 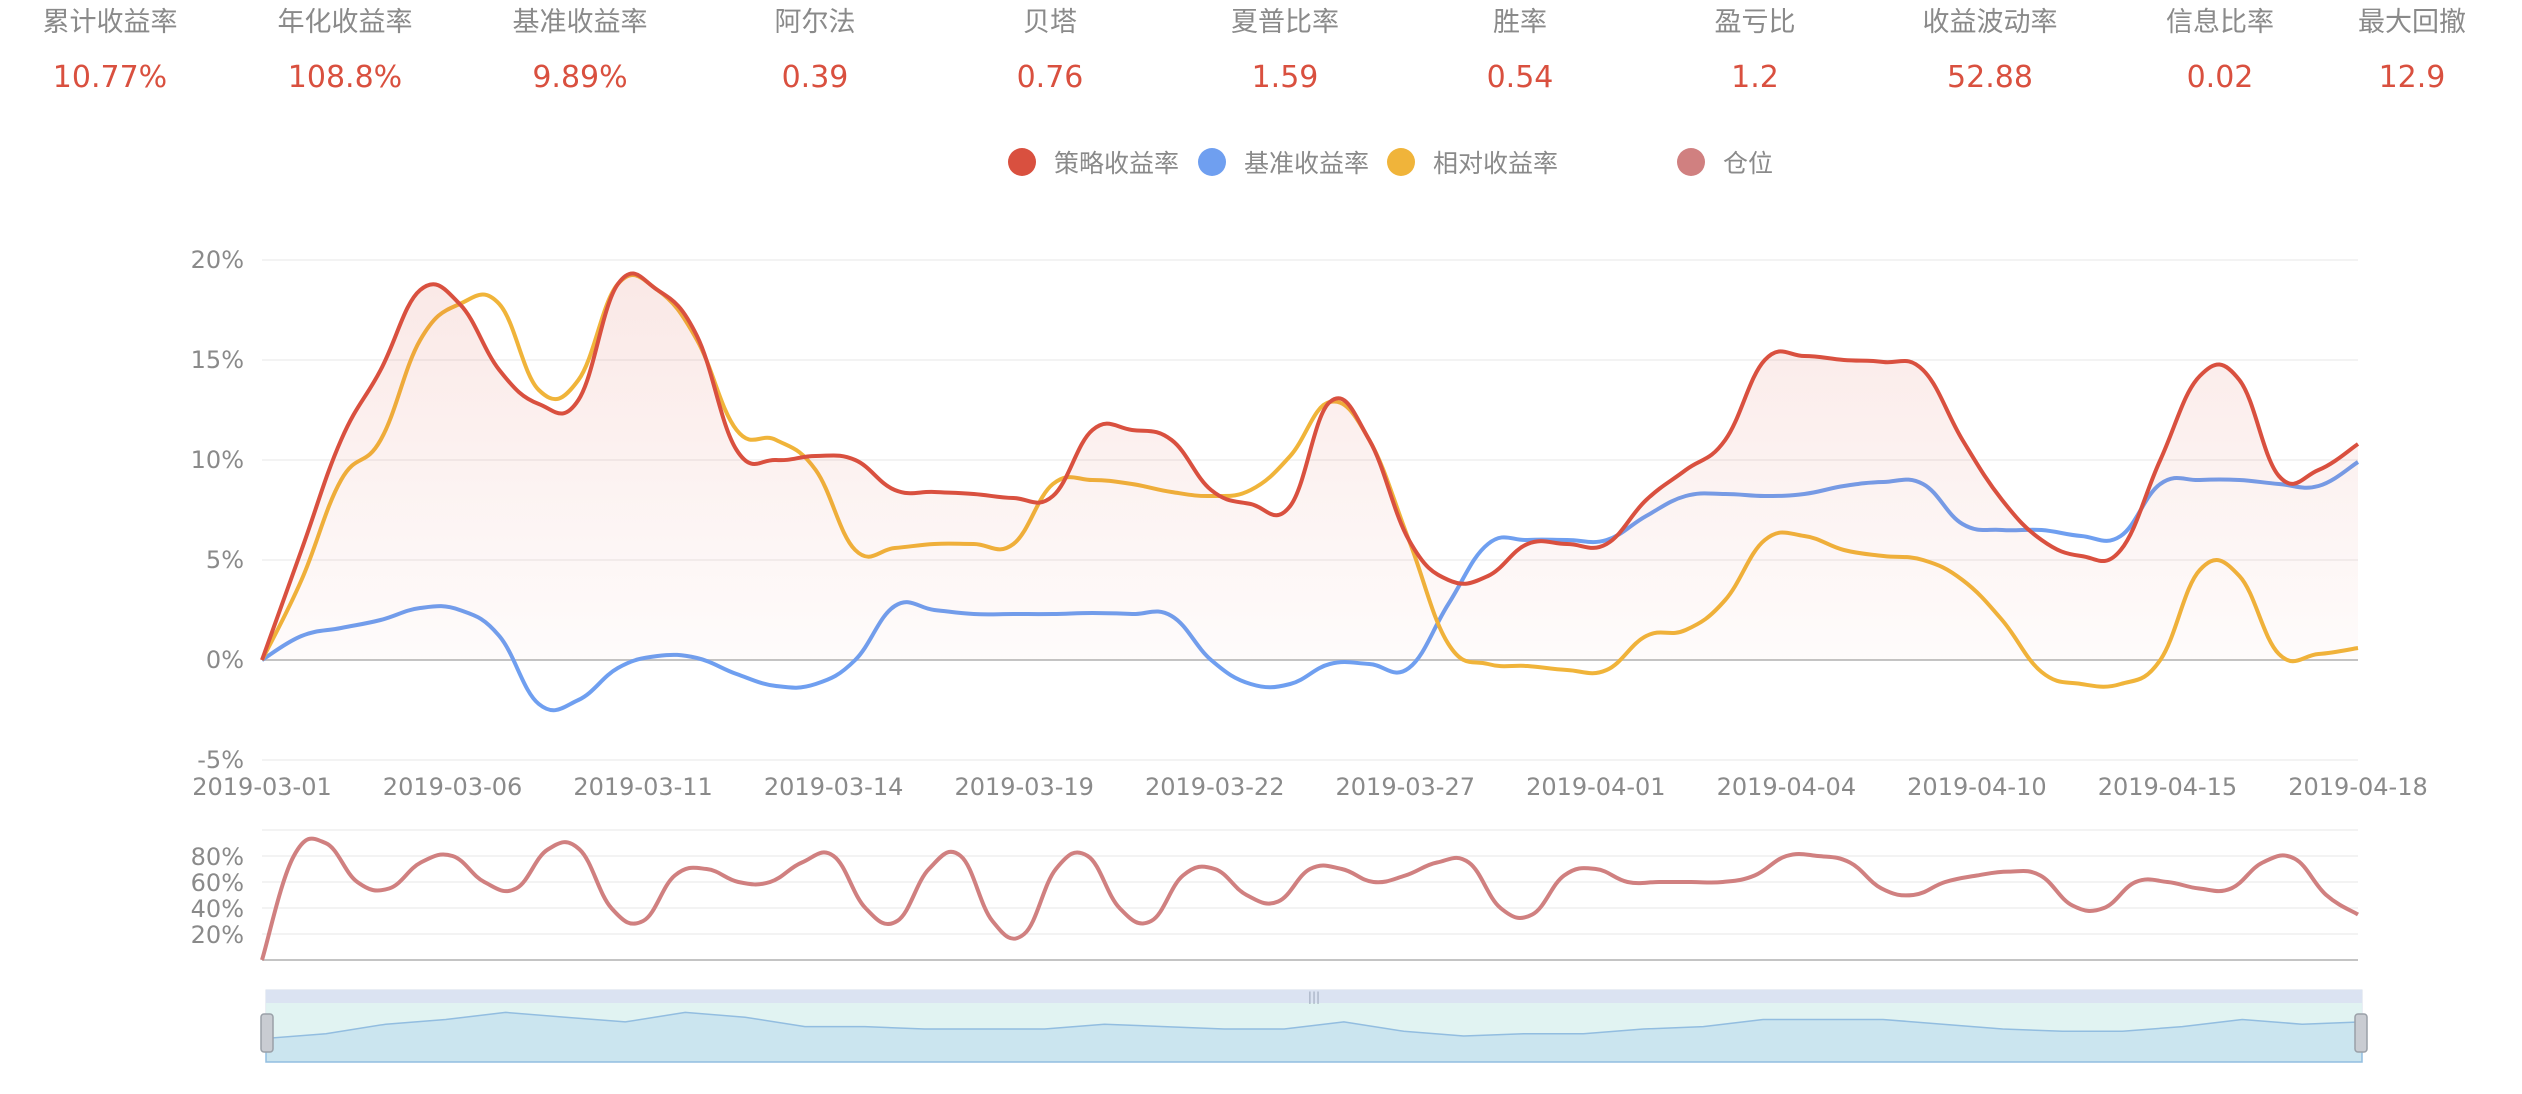 I want to click on legend-item-relative: 相对收益率, so click(x=1472, y=162).